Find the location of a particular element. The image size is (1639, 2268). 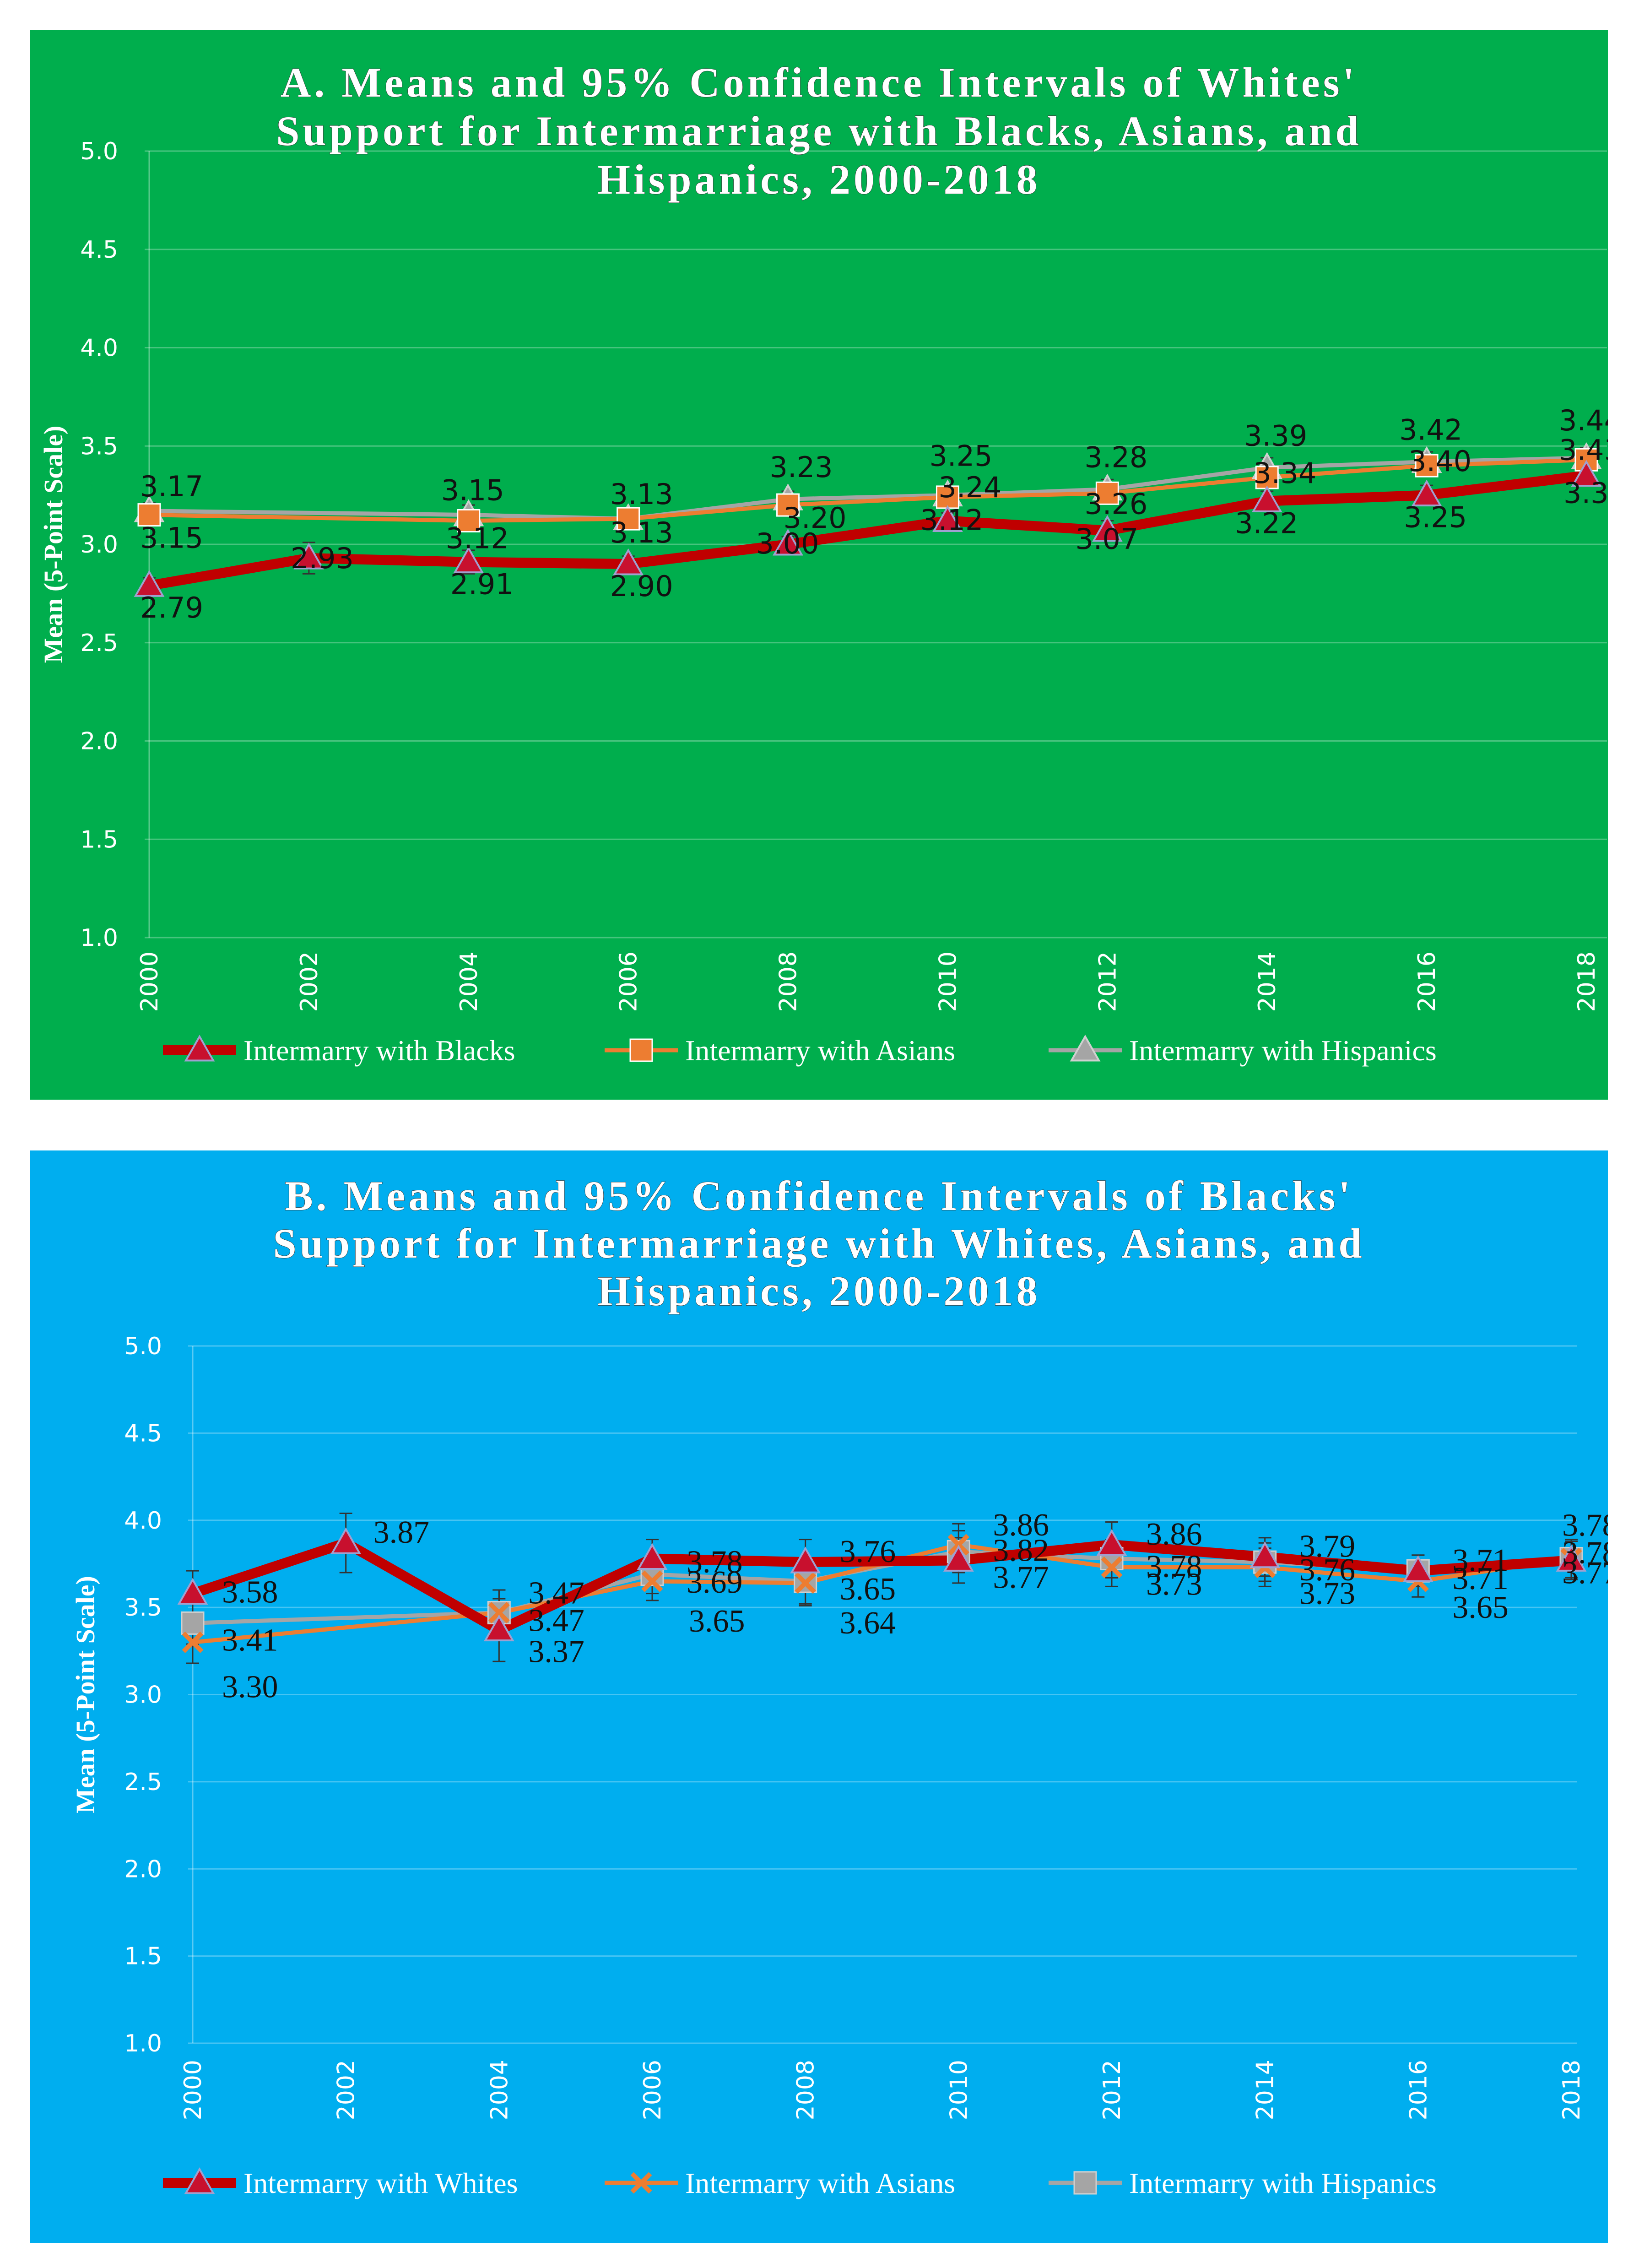

data-label: 3.26 is located at coordinates (1115, 504).